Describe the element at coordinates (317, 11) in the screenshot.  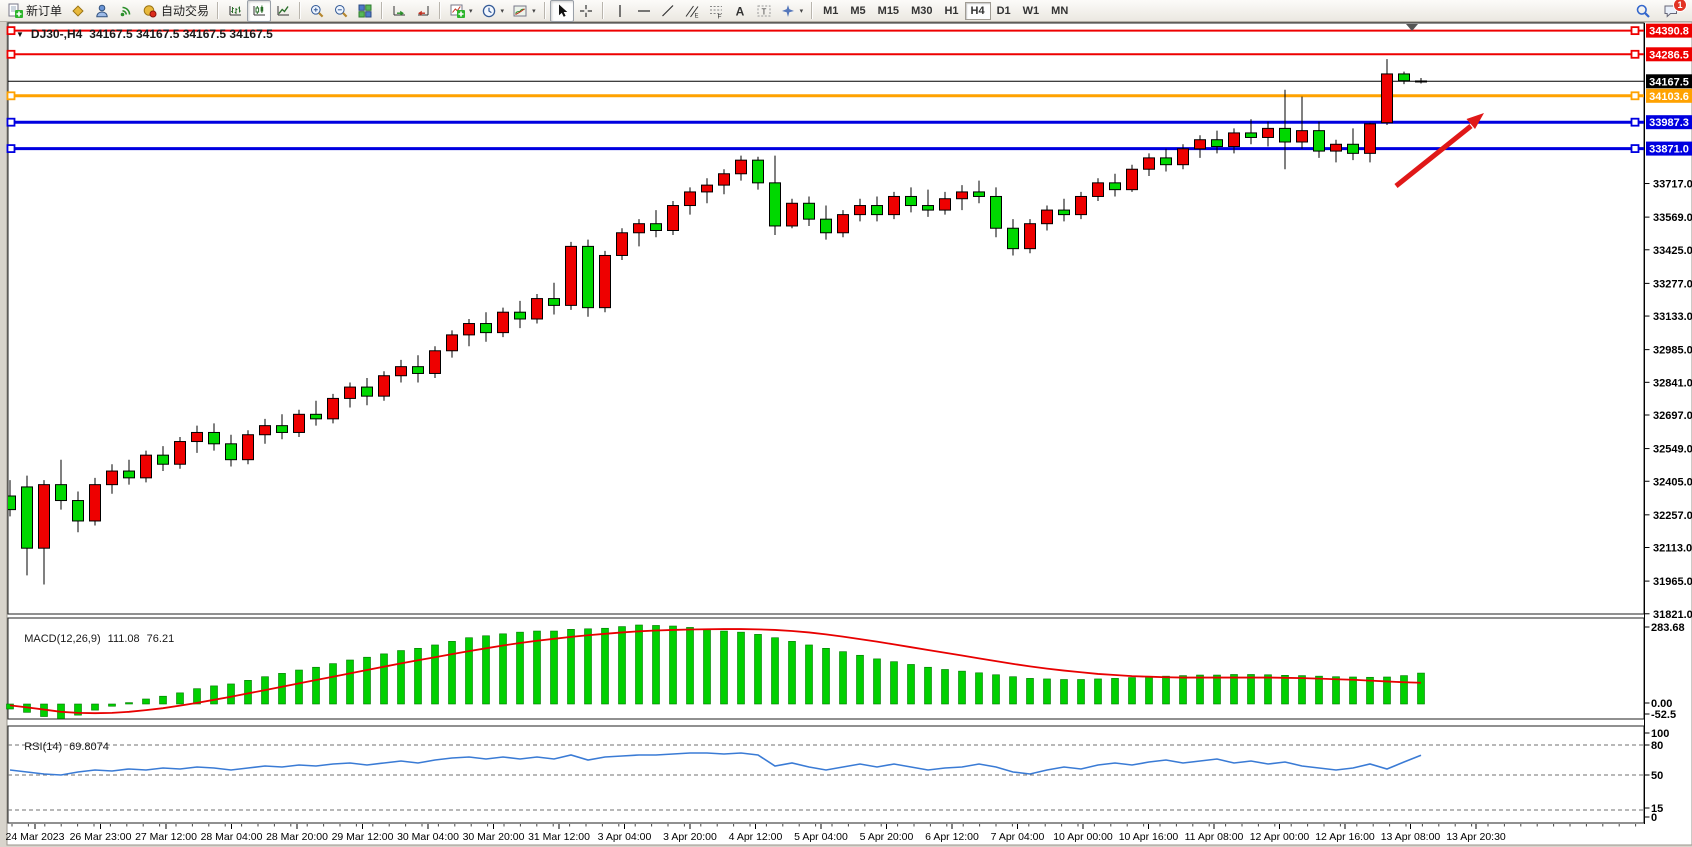
I see `zoom-in-button` at that location.